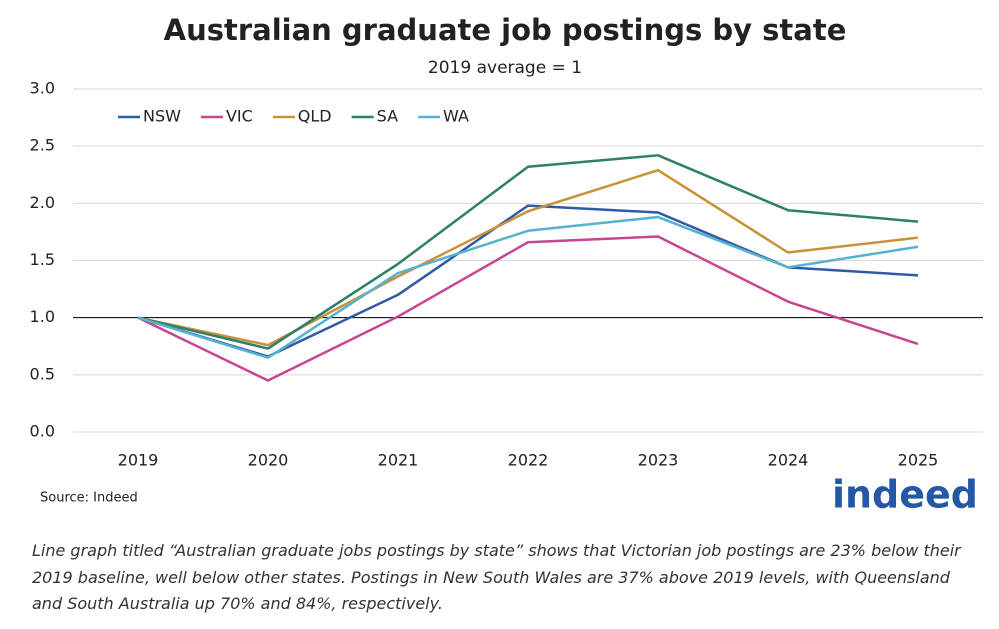  I want to click on x-tick-label: 2022, so click(528, 460).